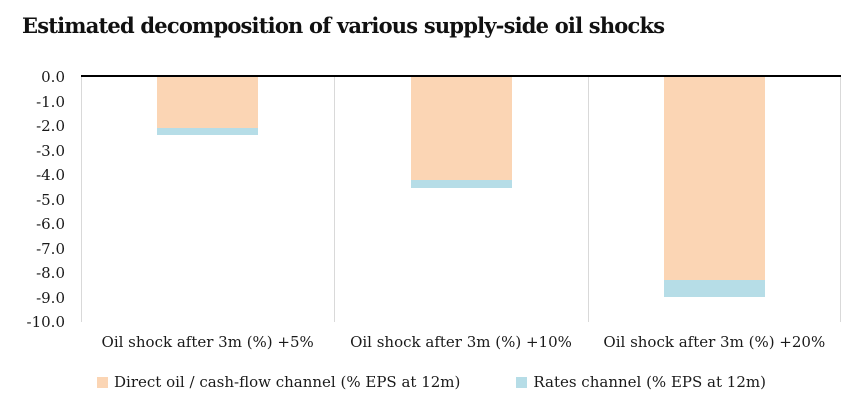 The width and height of the screenshot is (863, 405). I want to click on x-axis-category-label: Oil shock after 3m (%) +20%, so click(714, 342).